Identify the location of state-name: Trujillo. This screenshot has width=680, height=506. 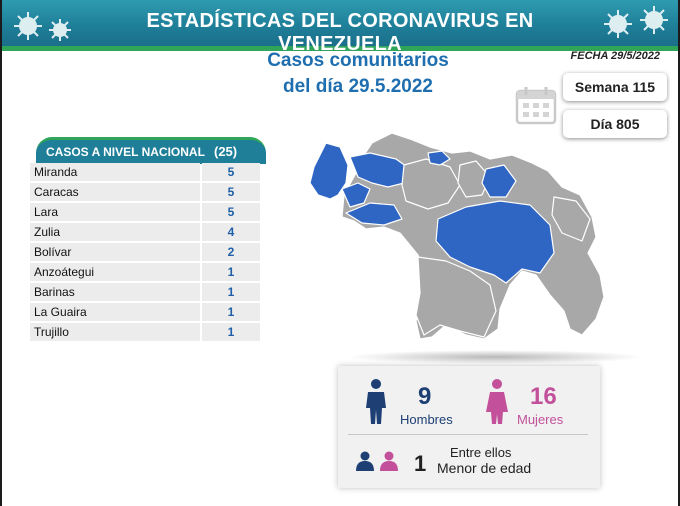
(115, 332).